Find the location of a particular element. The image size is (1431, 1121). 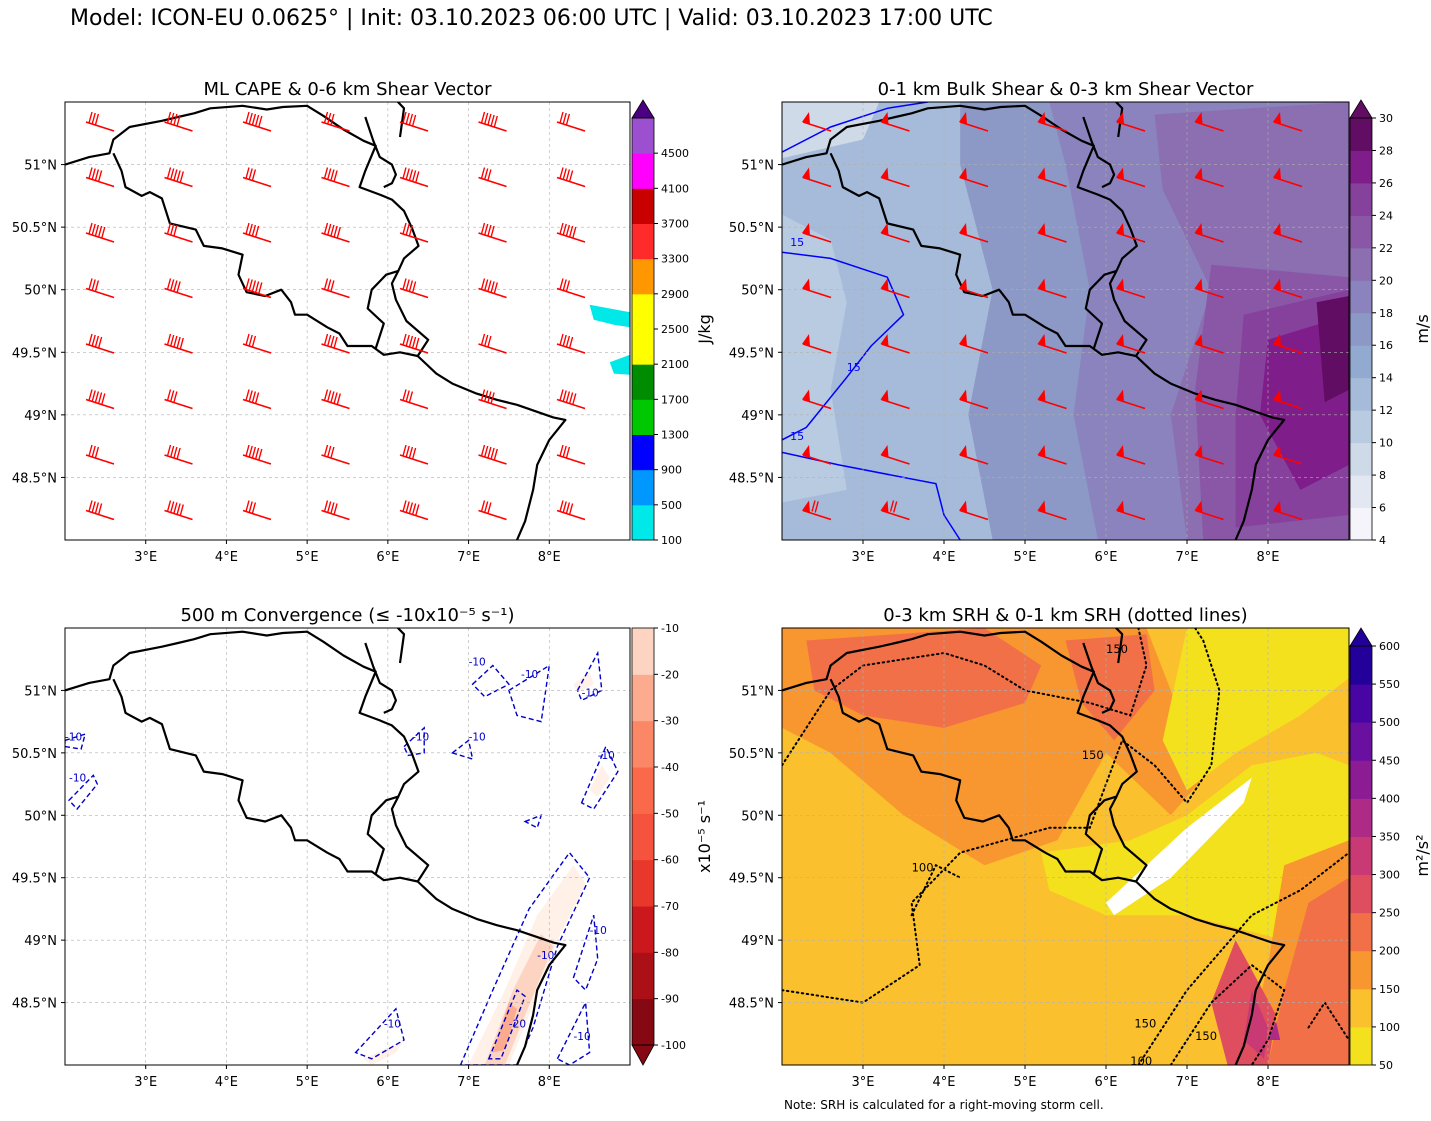

convergence-area is located at coordinates (599, 781).